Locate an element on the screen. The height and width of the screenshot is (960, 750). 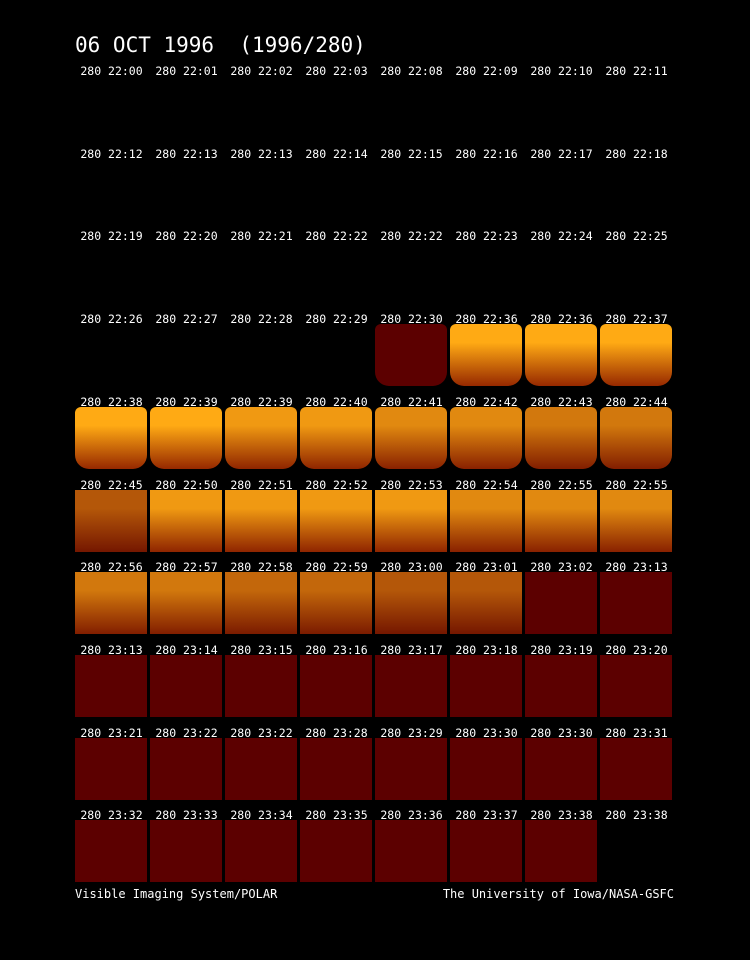
frame-label: 280 22:16 is located at coordinates (486, 153).